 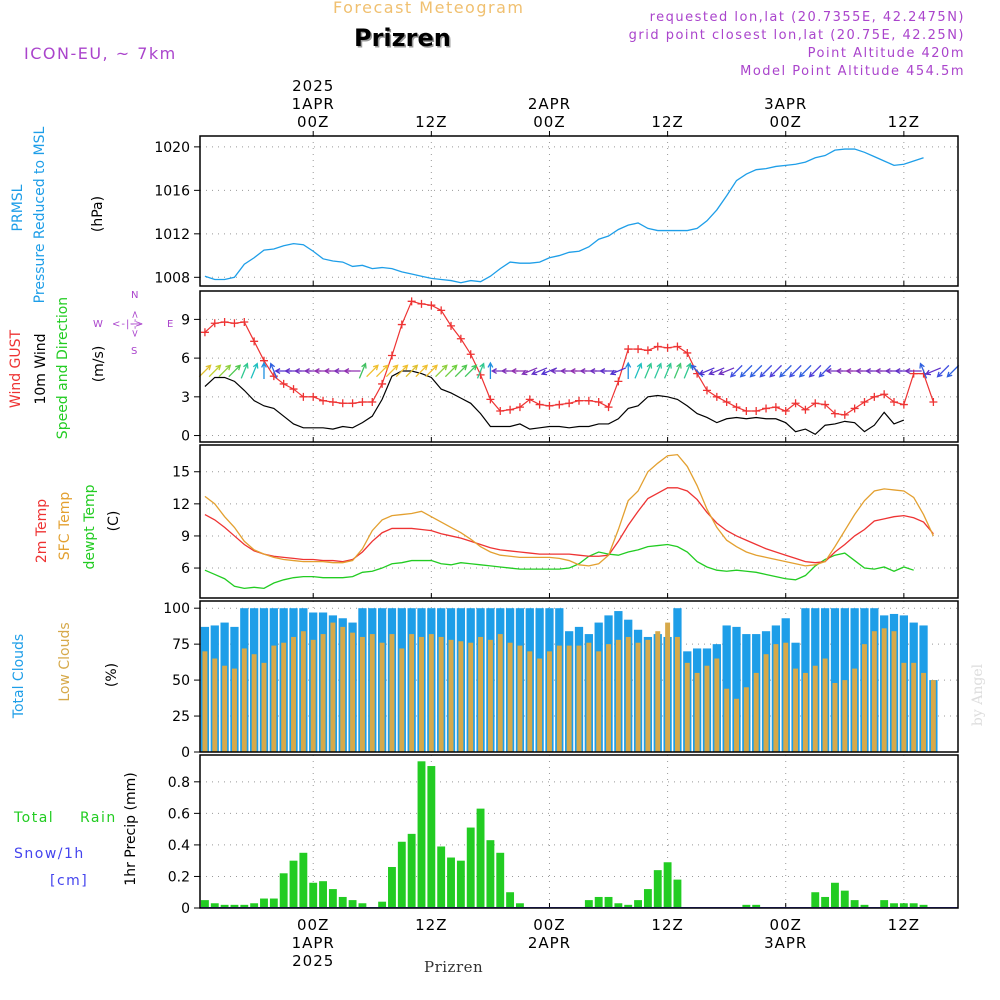 What do you see at coordinates (785, 943) in the screenshot?
I see `bottom-axis-date: 3APR` at bounding box center [785, 943].